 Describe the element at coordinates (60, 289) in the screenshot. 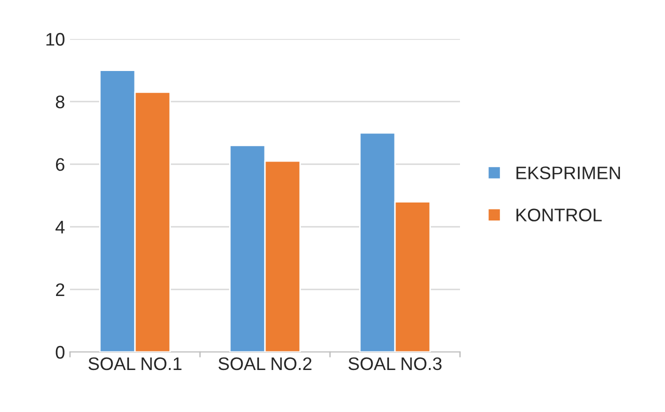

I see `y-tick-label: 2` at that location.